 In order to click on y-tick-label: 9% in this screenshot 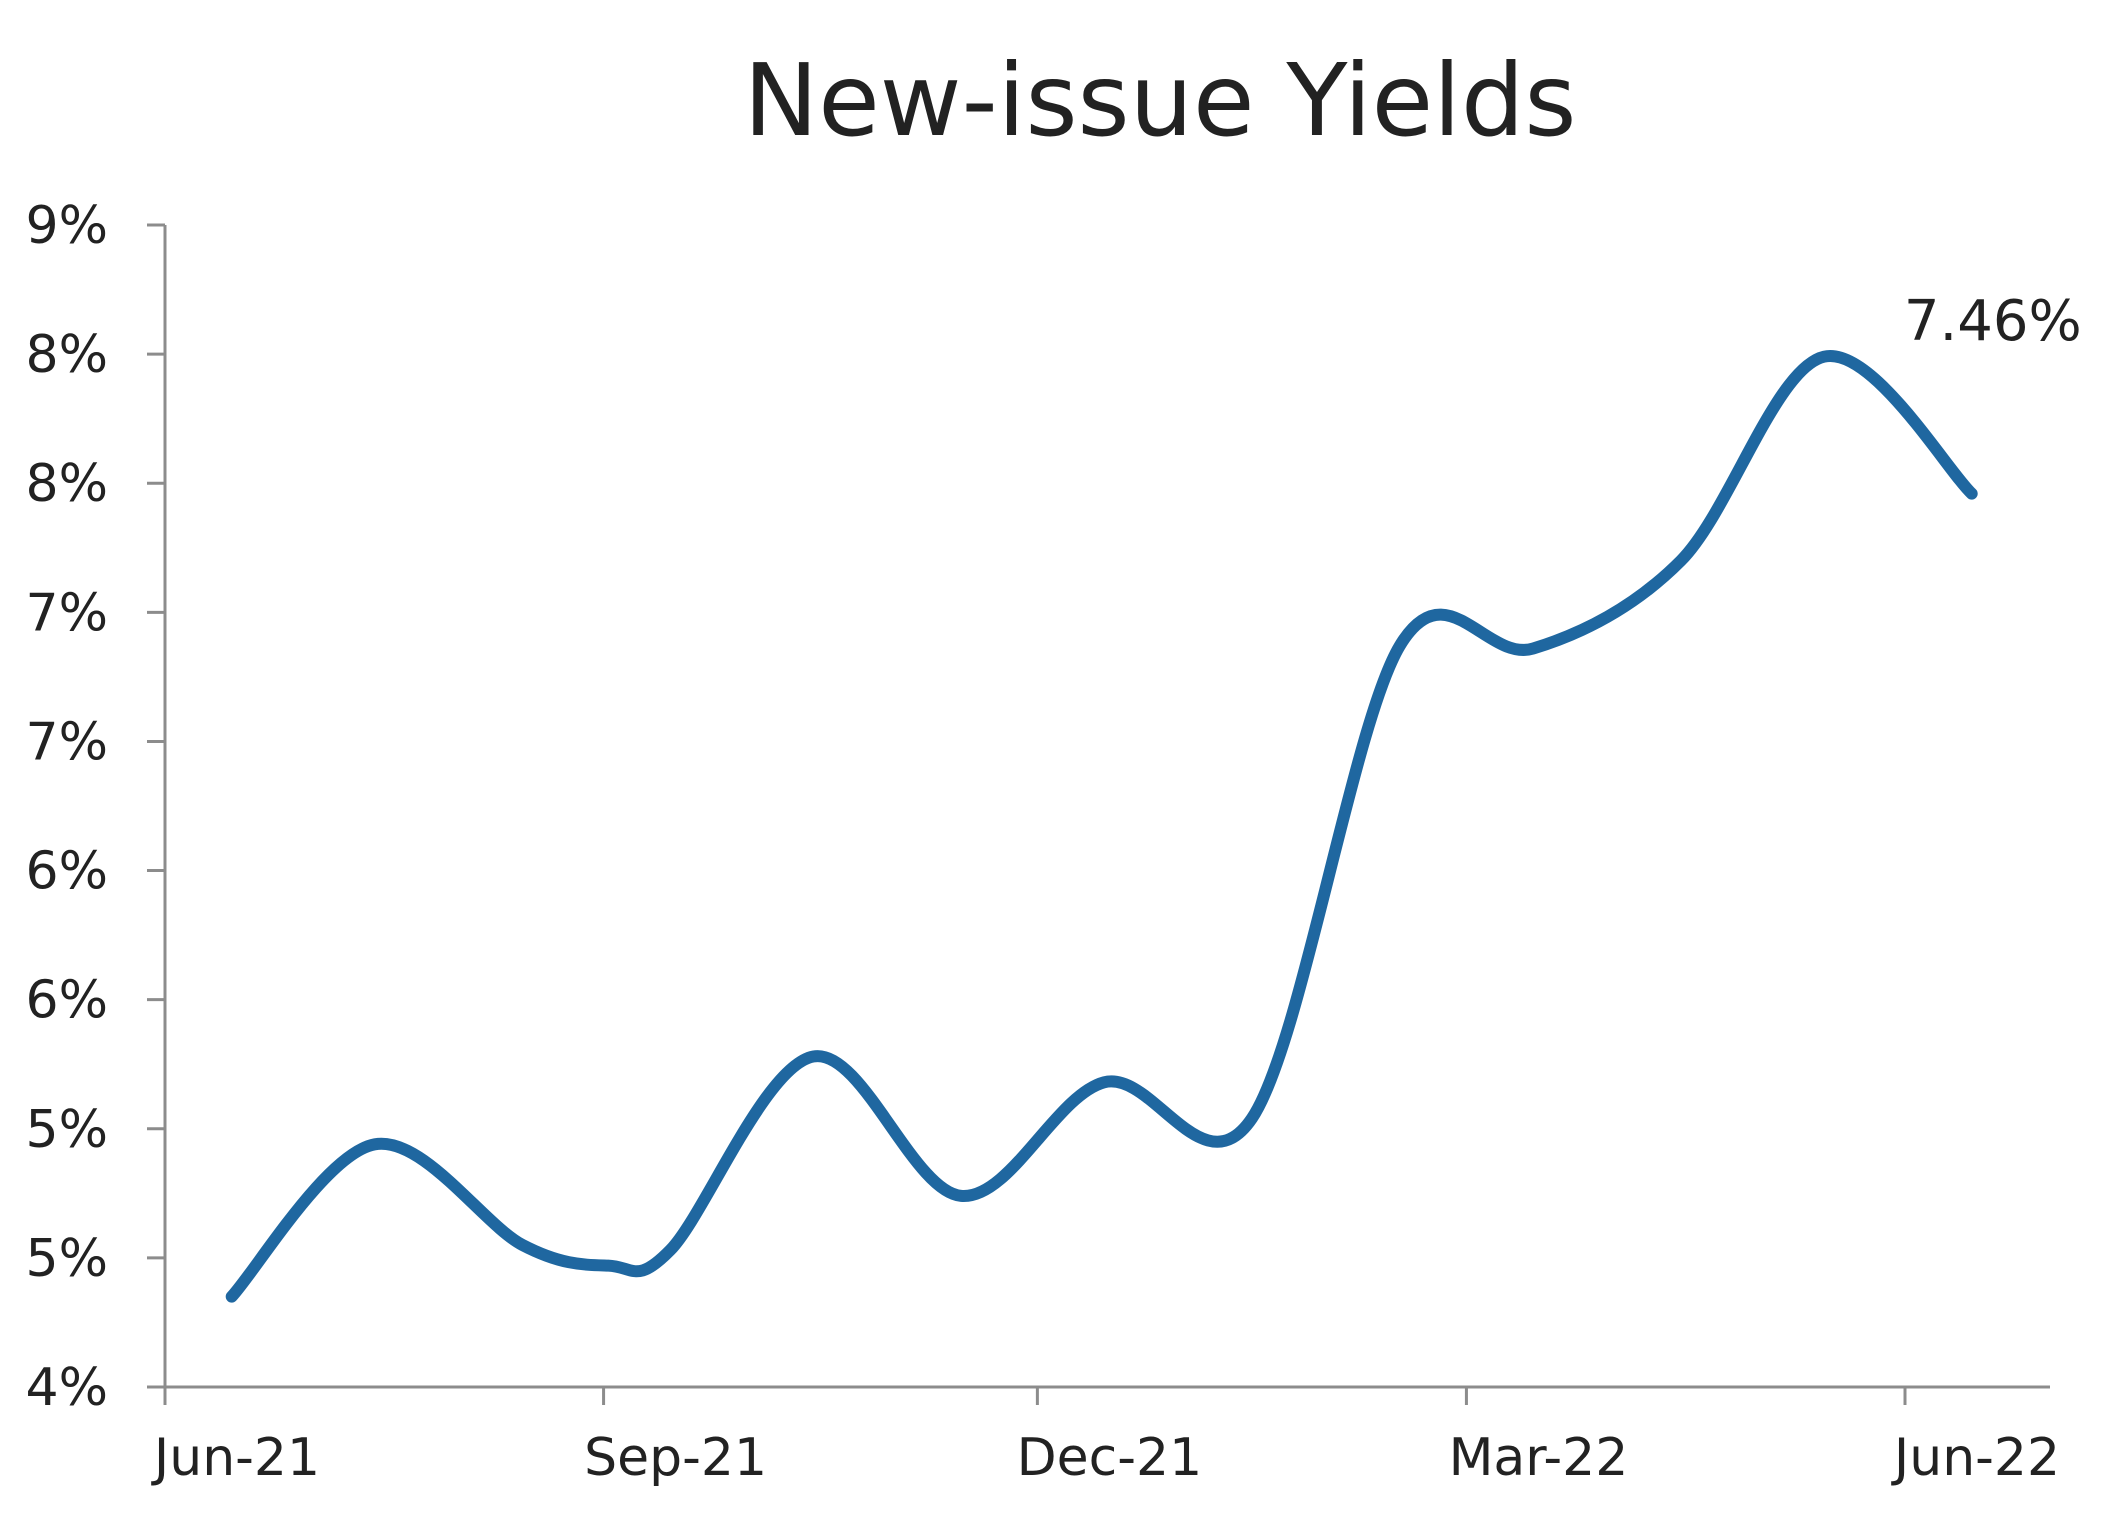, I will do `click(67, 226)`.